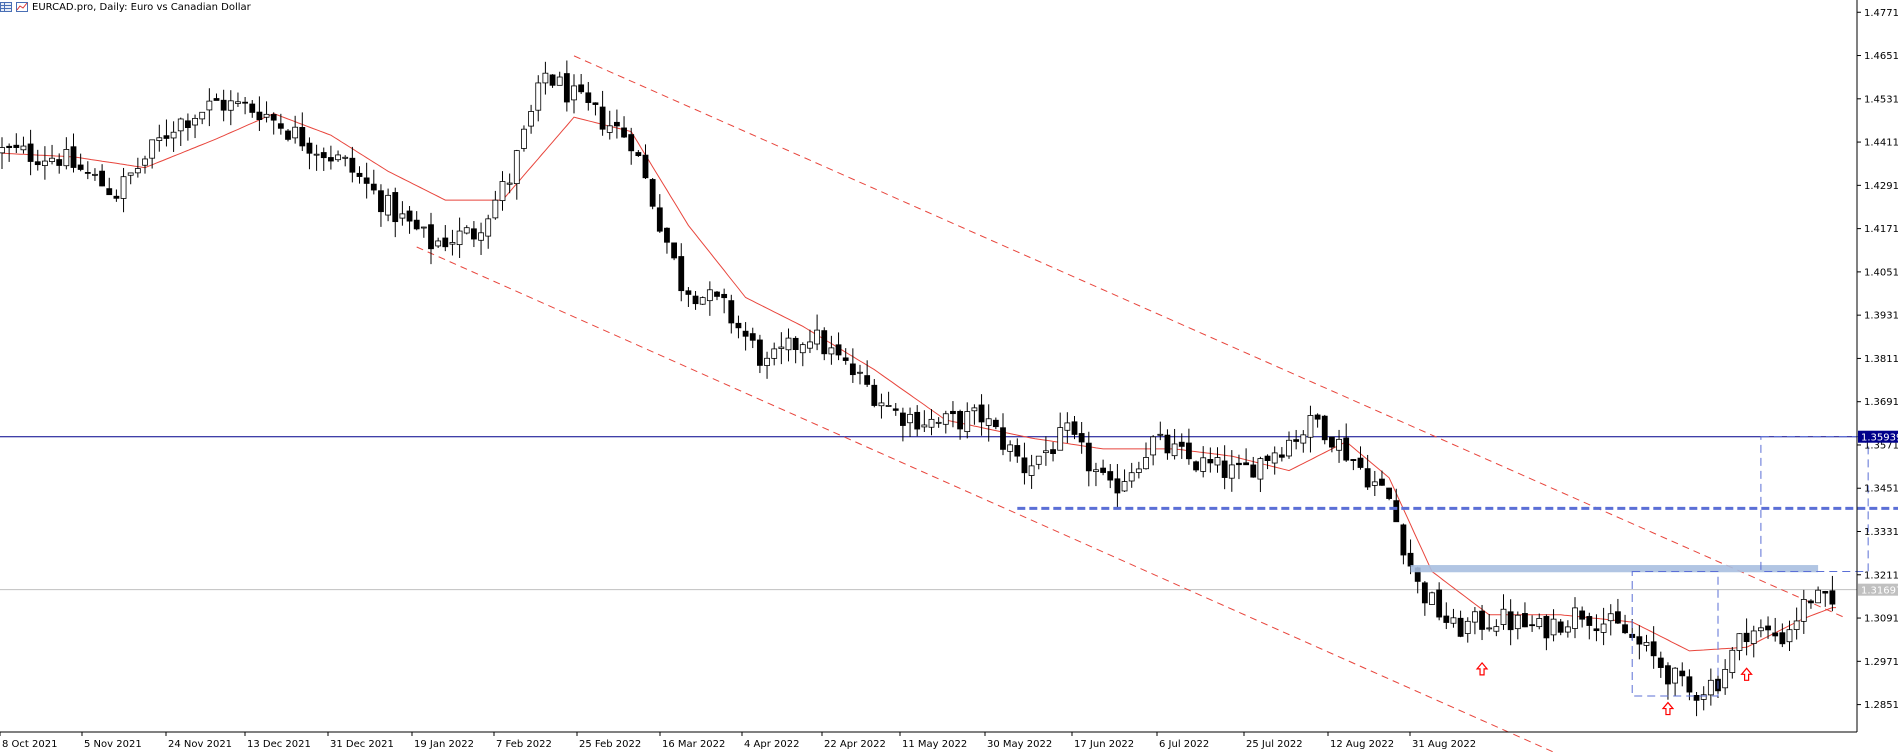  What do you see at coordinates (855, 744) in the screenshot?
I see `x-tick-label: 22 Apr 2022` at bounding box center [855, 744].